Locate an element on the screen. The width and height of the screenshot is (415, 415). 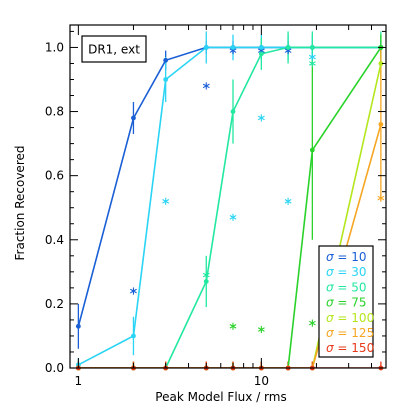
legend-entry-50: σ = 50 is located at coordinates (346, 287).